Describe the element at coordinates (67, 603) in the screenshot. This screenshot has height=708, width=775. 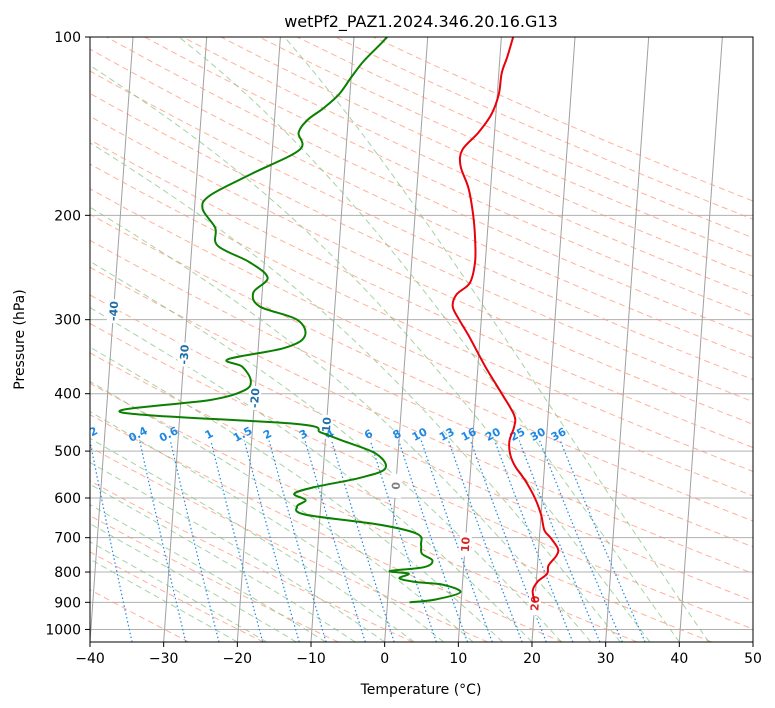
I see `y-tick-label: 900` at that location.